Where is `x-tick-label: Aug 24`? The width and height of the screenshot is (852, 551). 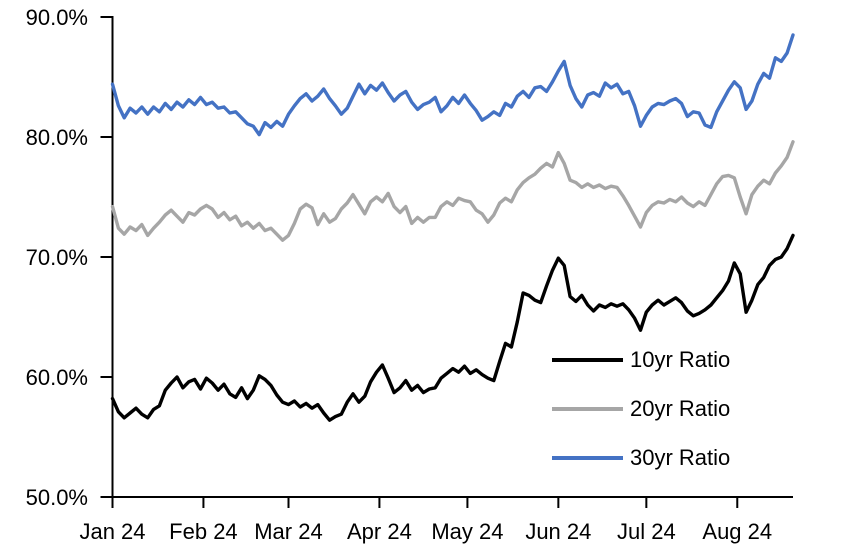 x-tick-label: Aug 24 is located at coordinates (737, 531).